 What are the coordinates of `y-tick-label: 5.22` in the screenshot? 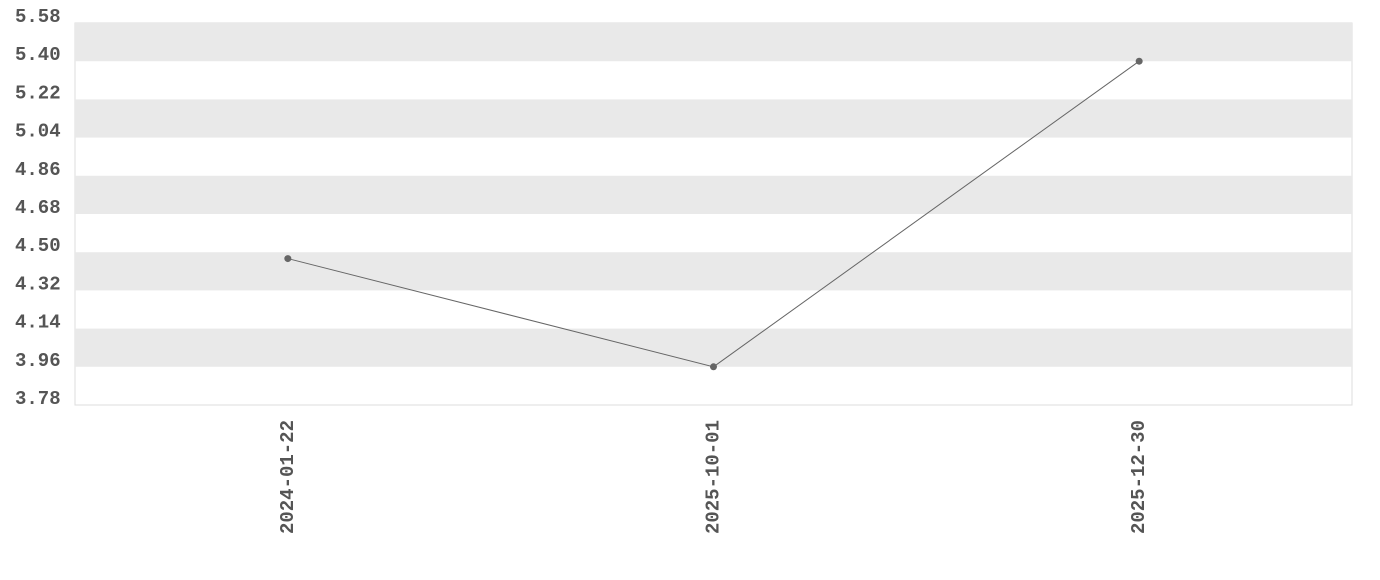 It's located at (38, 93).